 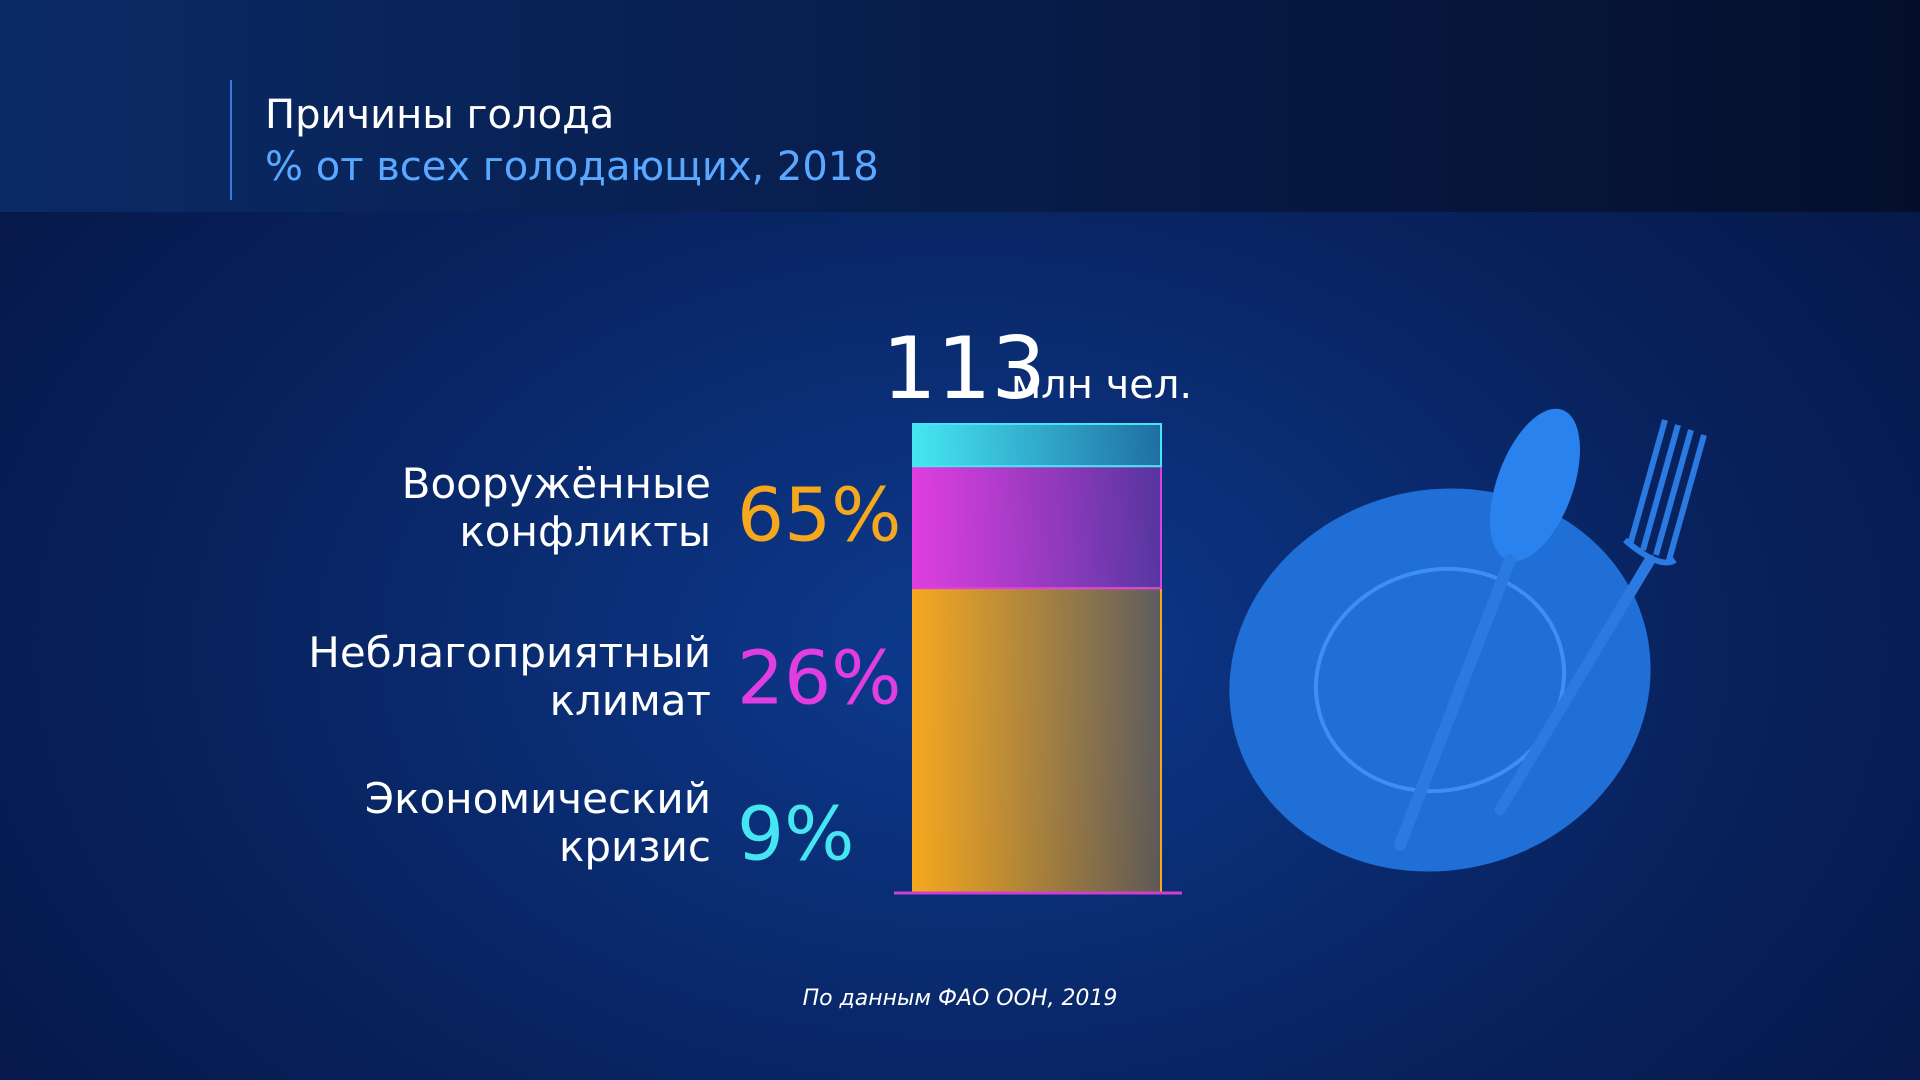 I want to click on header-rule, so click(x=231, y=140).